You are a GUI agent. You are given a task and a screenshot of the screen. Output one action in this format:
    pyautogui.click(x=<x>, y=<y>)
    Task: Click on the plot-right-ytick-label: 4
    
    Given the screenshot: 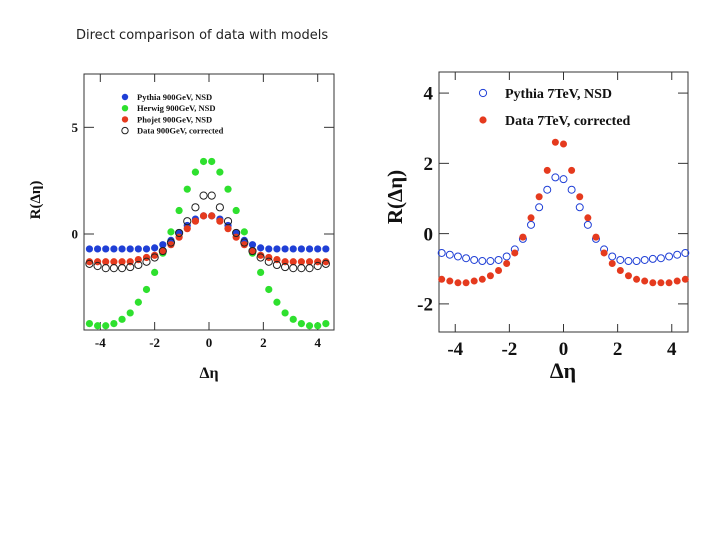 What is the action you would take?
    pyautogui.click(x=429, y=94)
    